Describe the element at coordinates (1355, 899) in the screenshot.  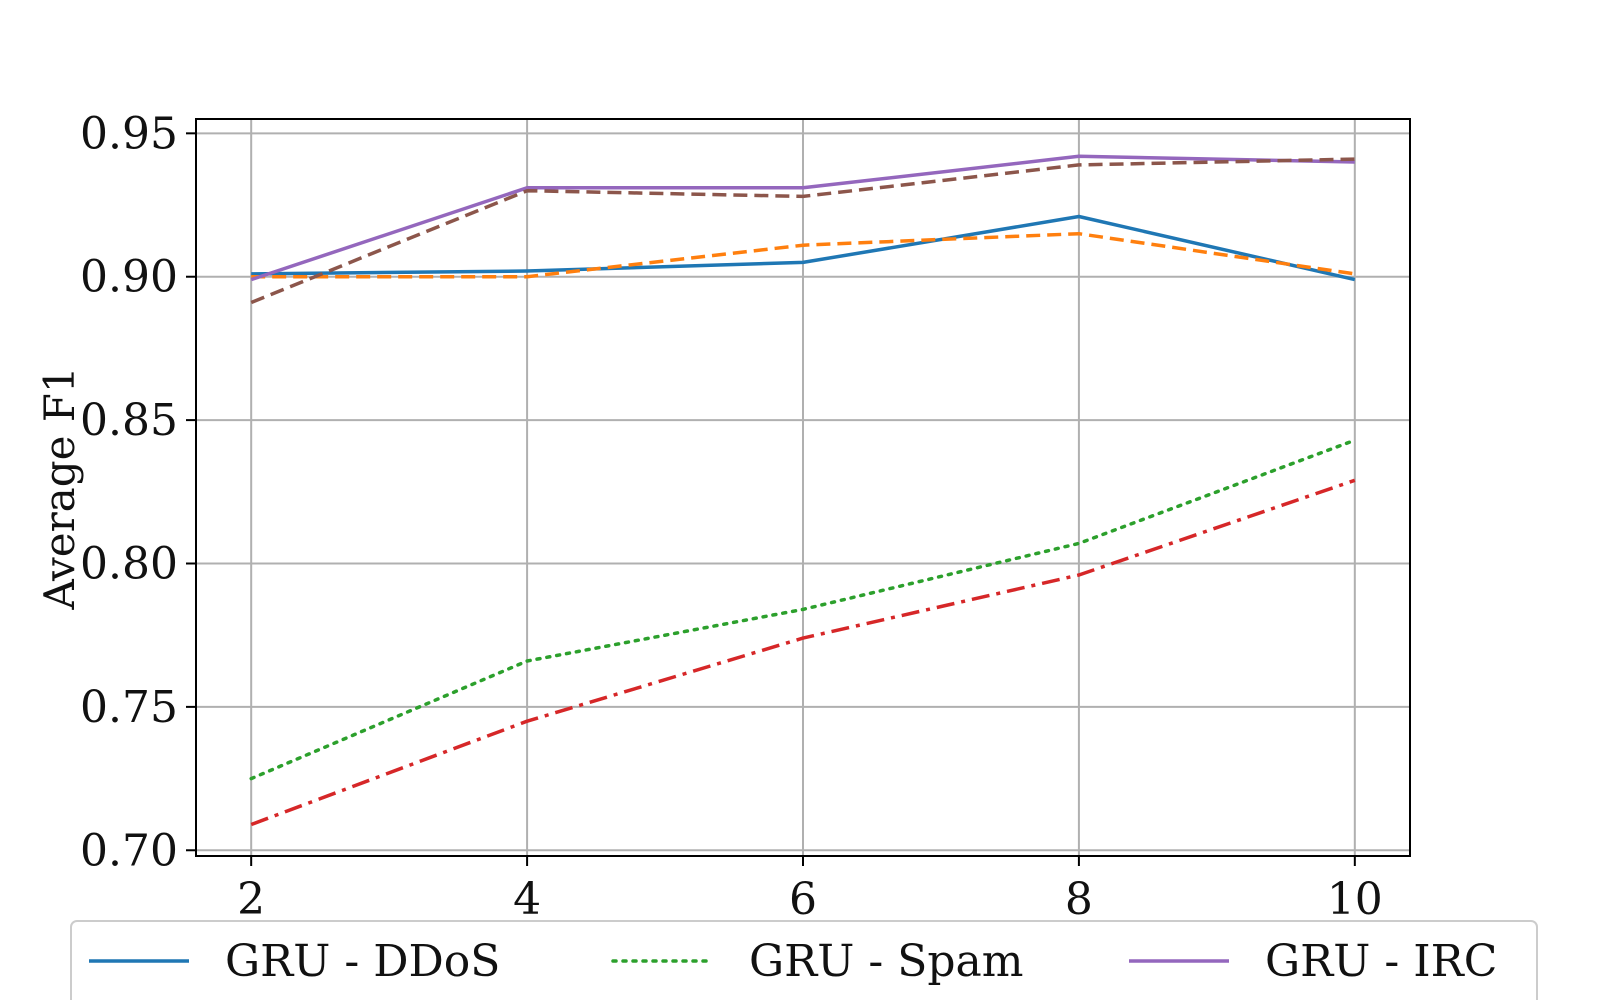
I see `x-tick-label: 10` at that location.